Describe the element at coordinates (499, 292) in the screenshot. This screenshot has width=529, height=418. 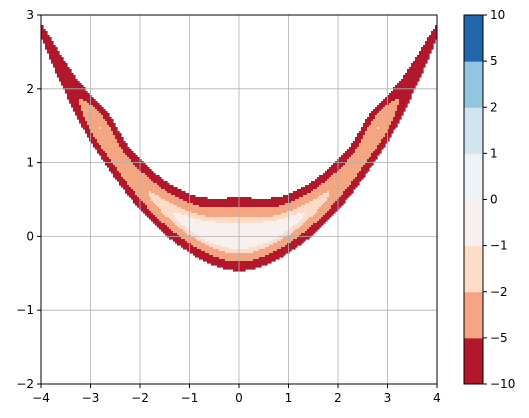
I see `colorbar-tick-label: −2` at that location.